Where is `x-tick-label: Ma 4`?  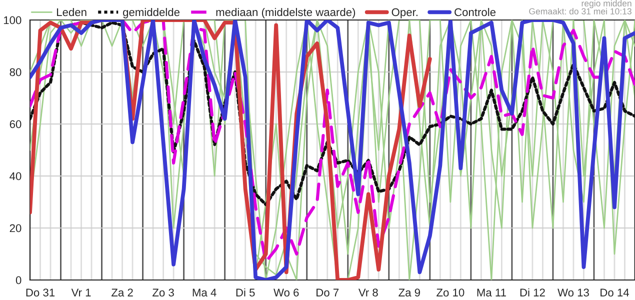 x-tick-label: Ma 4 is located at coordinates (204, 292).